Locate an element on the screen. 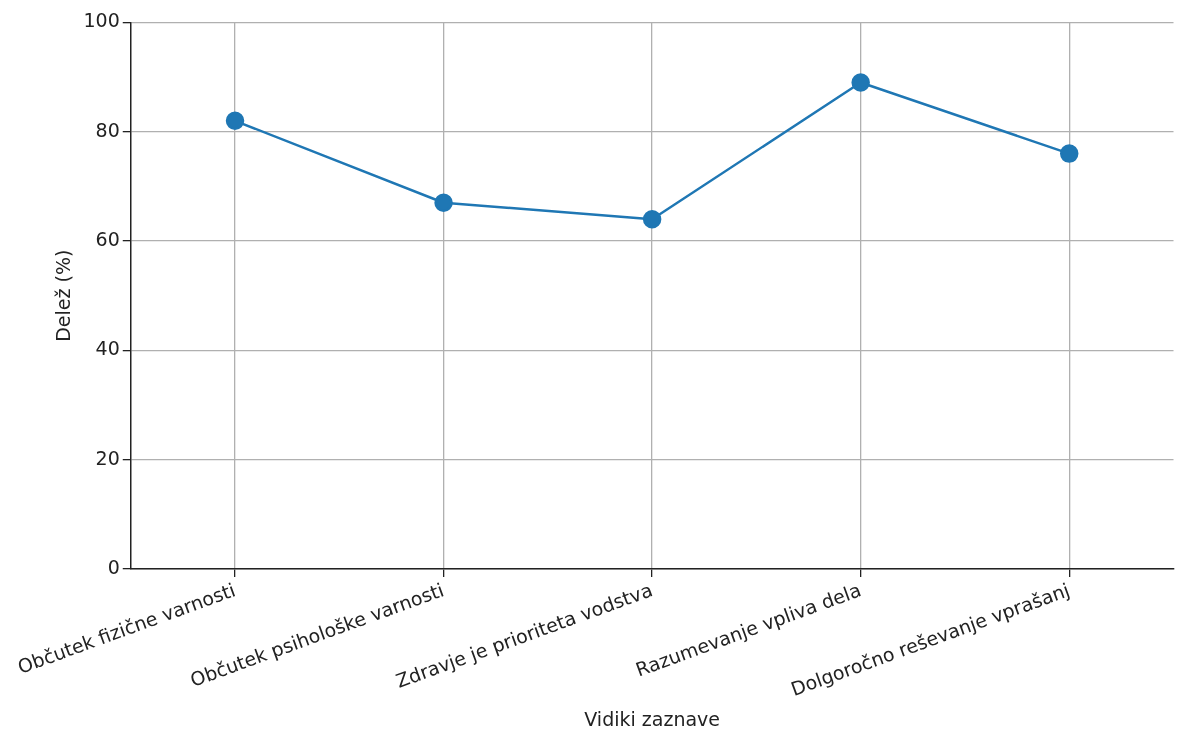  y-axis-title: Delež (%) is located at coordinates (63, 295).